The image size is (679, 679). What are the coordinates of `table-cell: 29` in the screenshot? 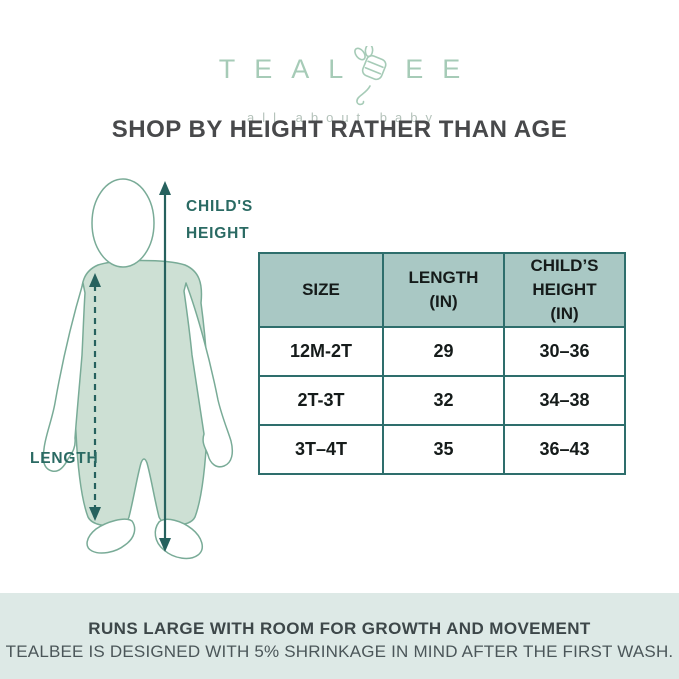 It's located at (443, 351).